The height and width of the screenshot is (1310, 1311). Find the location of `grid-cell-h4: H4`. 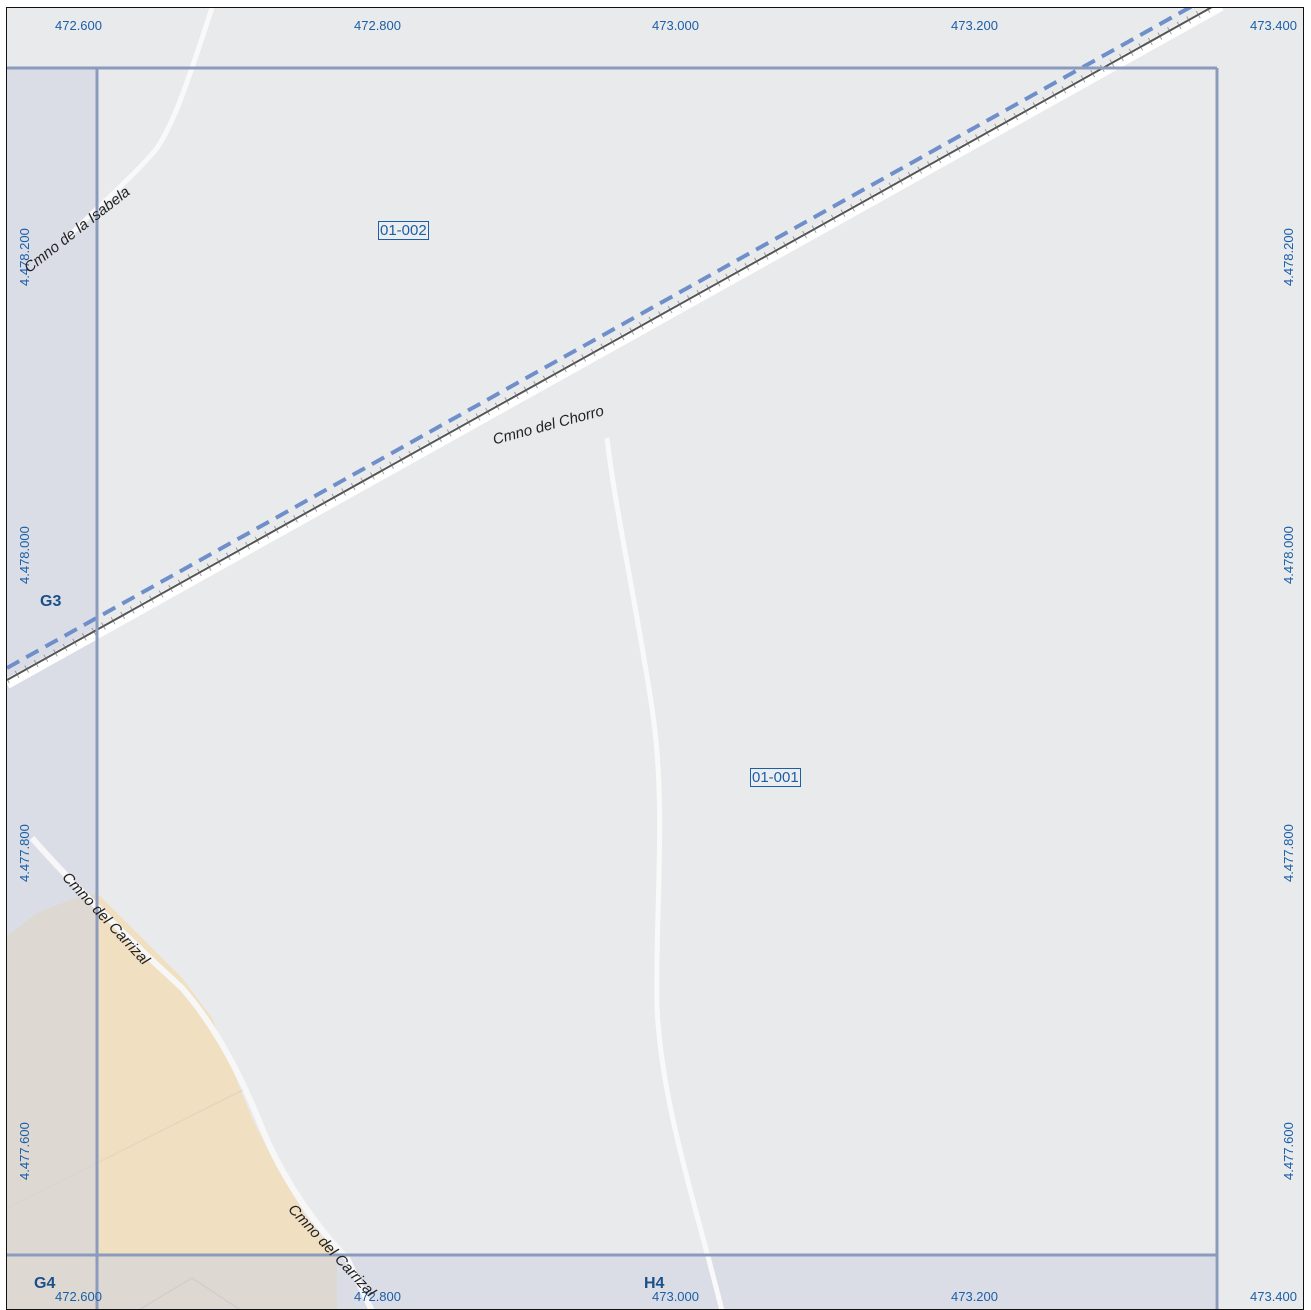

grid-cell-h4: H4 is located at coordinates (654, 1283).